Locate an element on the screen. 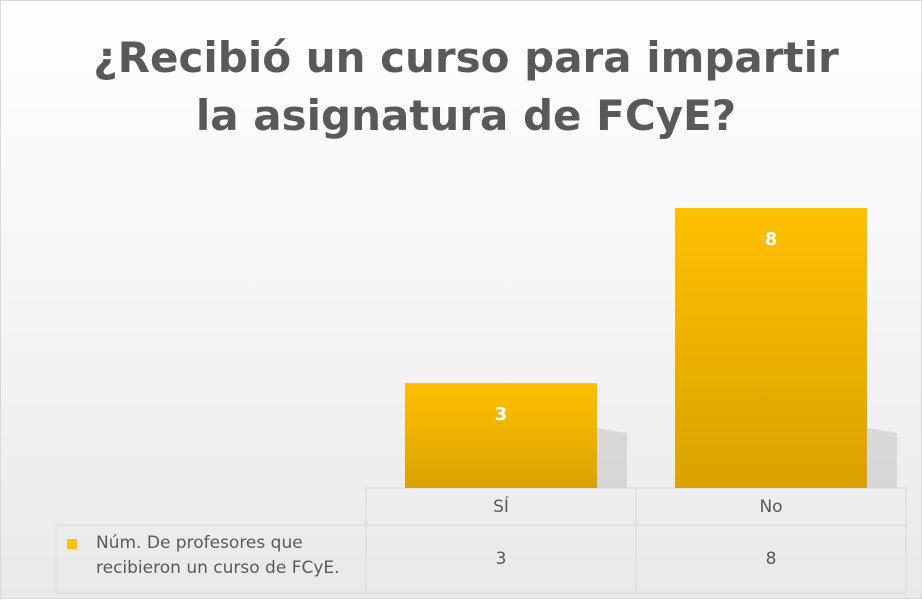  table-value: 3 is located at coordinates (501, 559).